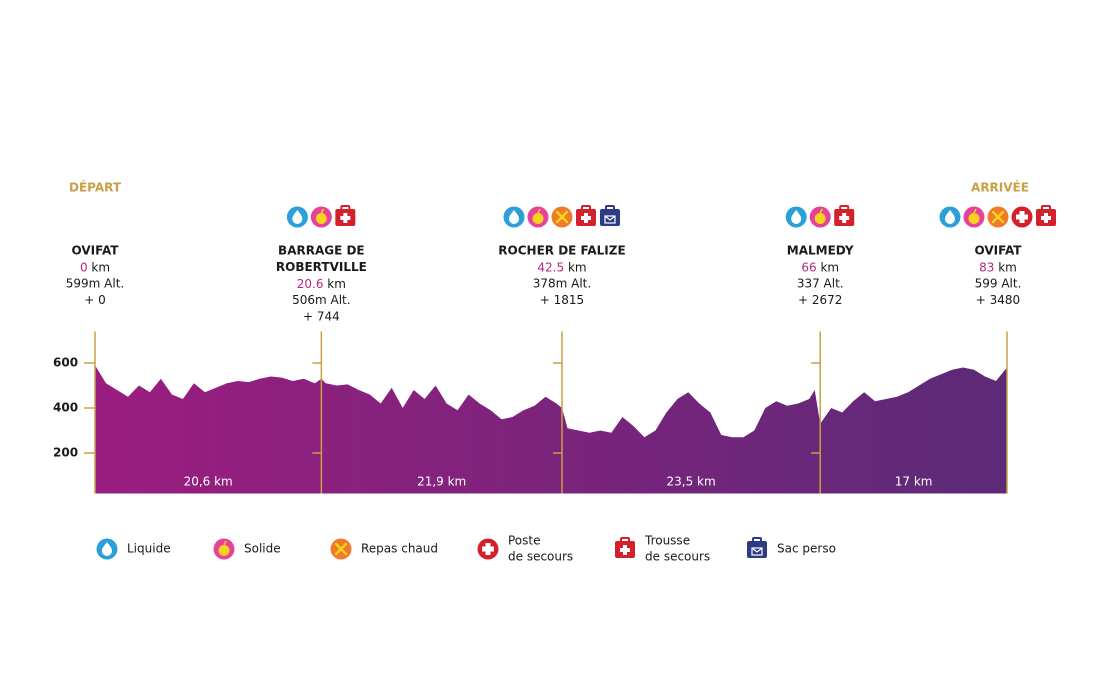  What do you see at coordinates (321, 317) in the screenshot?
I see `station-gain: + 744` at bounding box center [321, 317].